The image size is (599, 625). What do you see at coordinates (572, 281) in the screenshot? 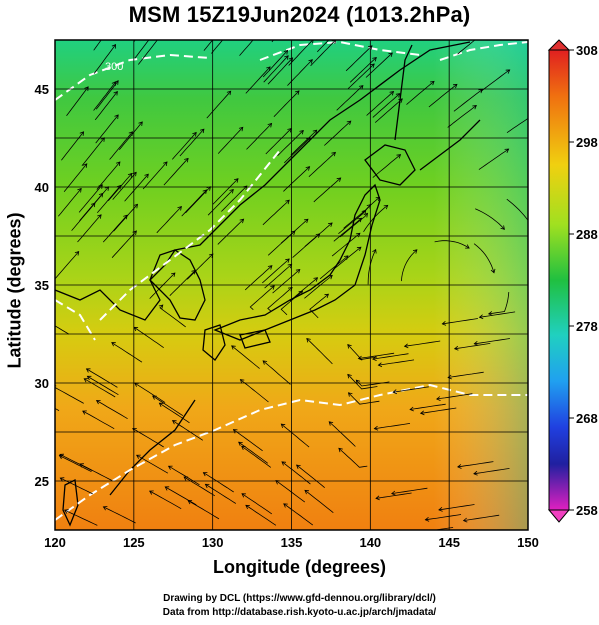
I see `colorbar: 308 298 288 278 268 258` at bounding box center [572, 281].